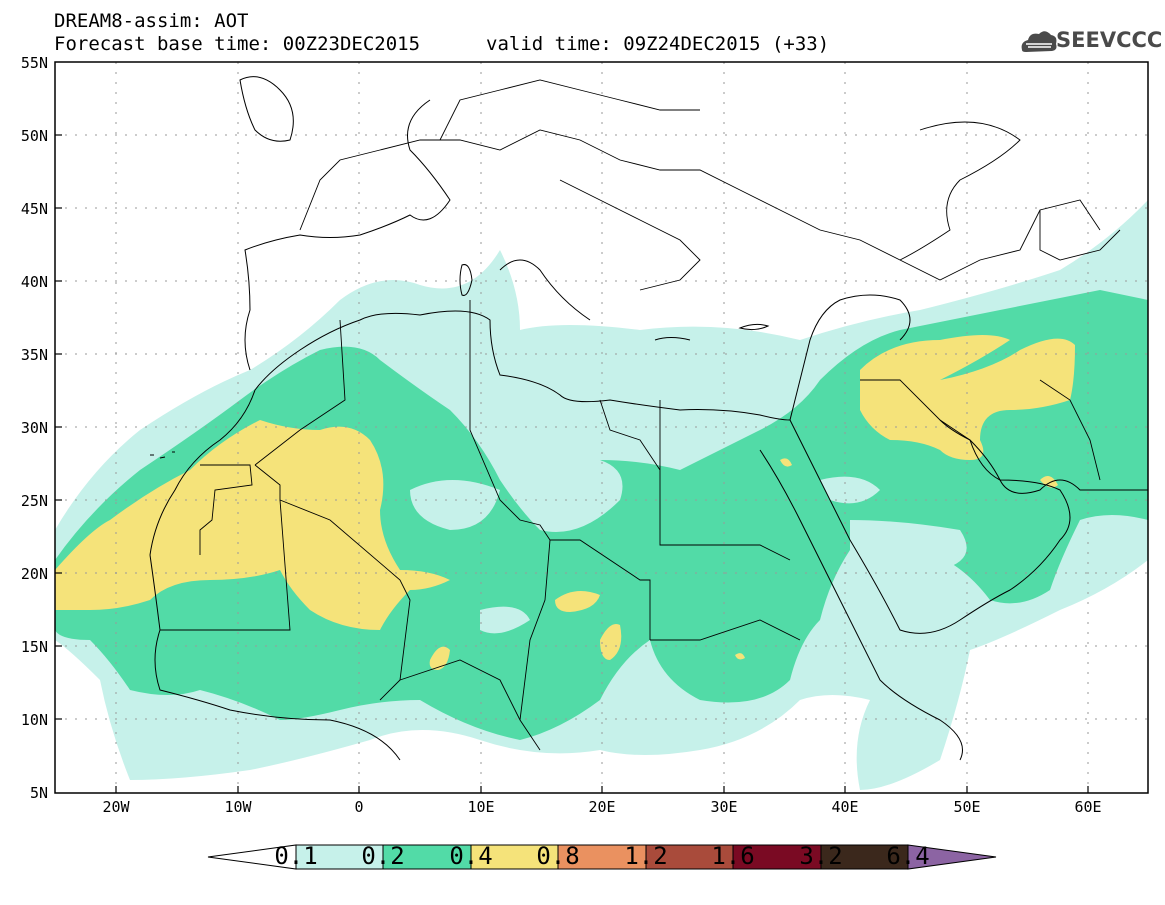 This screenshot has width=1165, height=905. I want to click on lon-label: 60E, so click(1088, 807).